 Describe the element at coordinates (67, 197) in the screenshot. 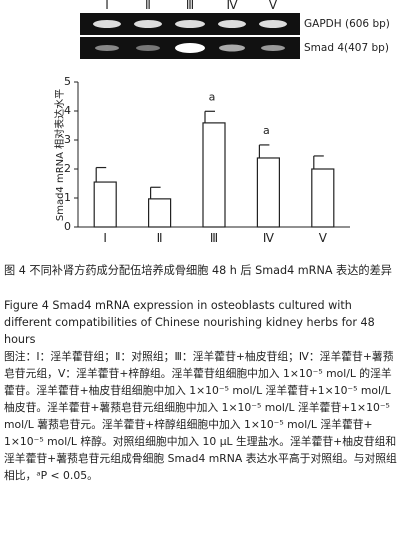

I see `y-tick-label: 1` at that location.